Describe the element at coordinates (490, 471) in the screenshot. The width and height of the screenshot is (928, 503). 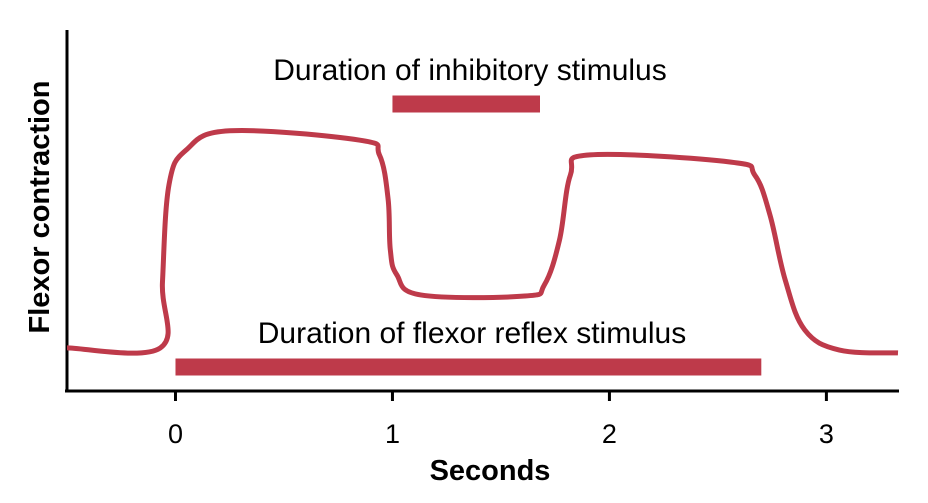
I see `x-axis-label: Seconds` at that location.